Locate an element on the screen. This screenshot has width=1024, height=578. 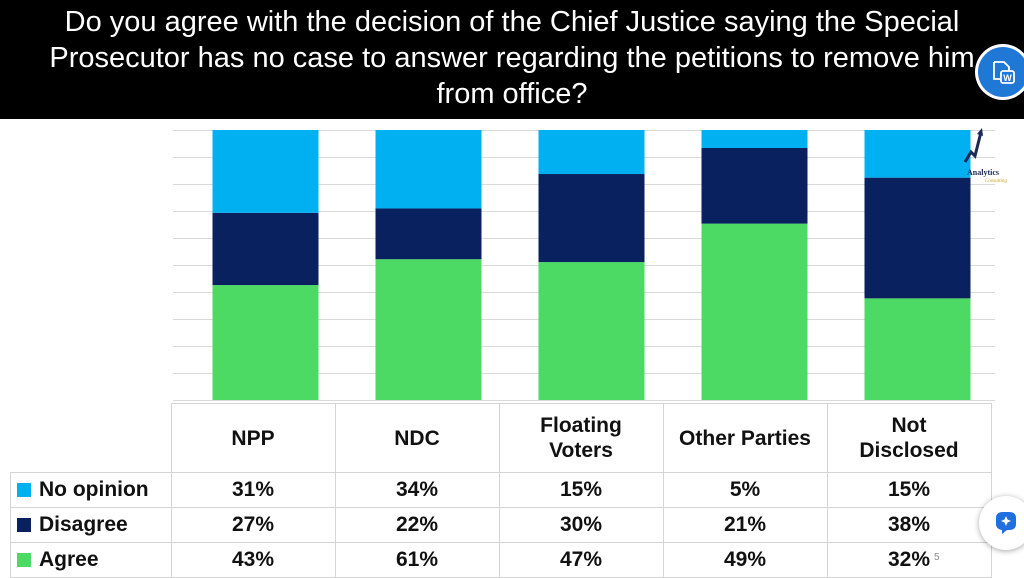
data-label: 31% is located at coordinates (253, 490).